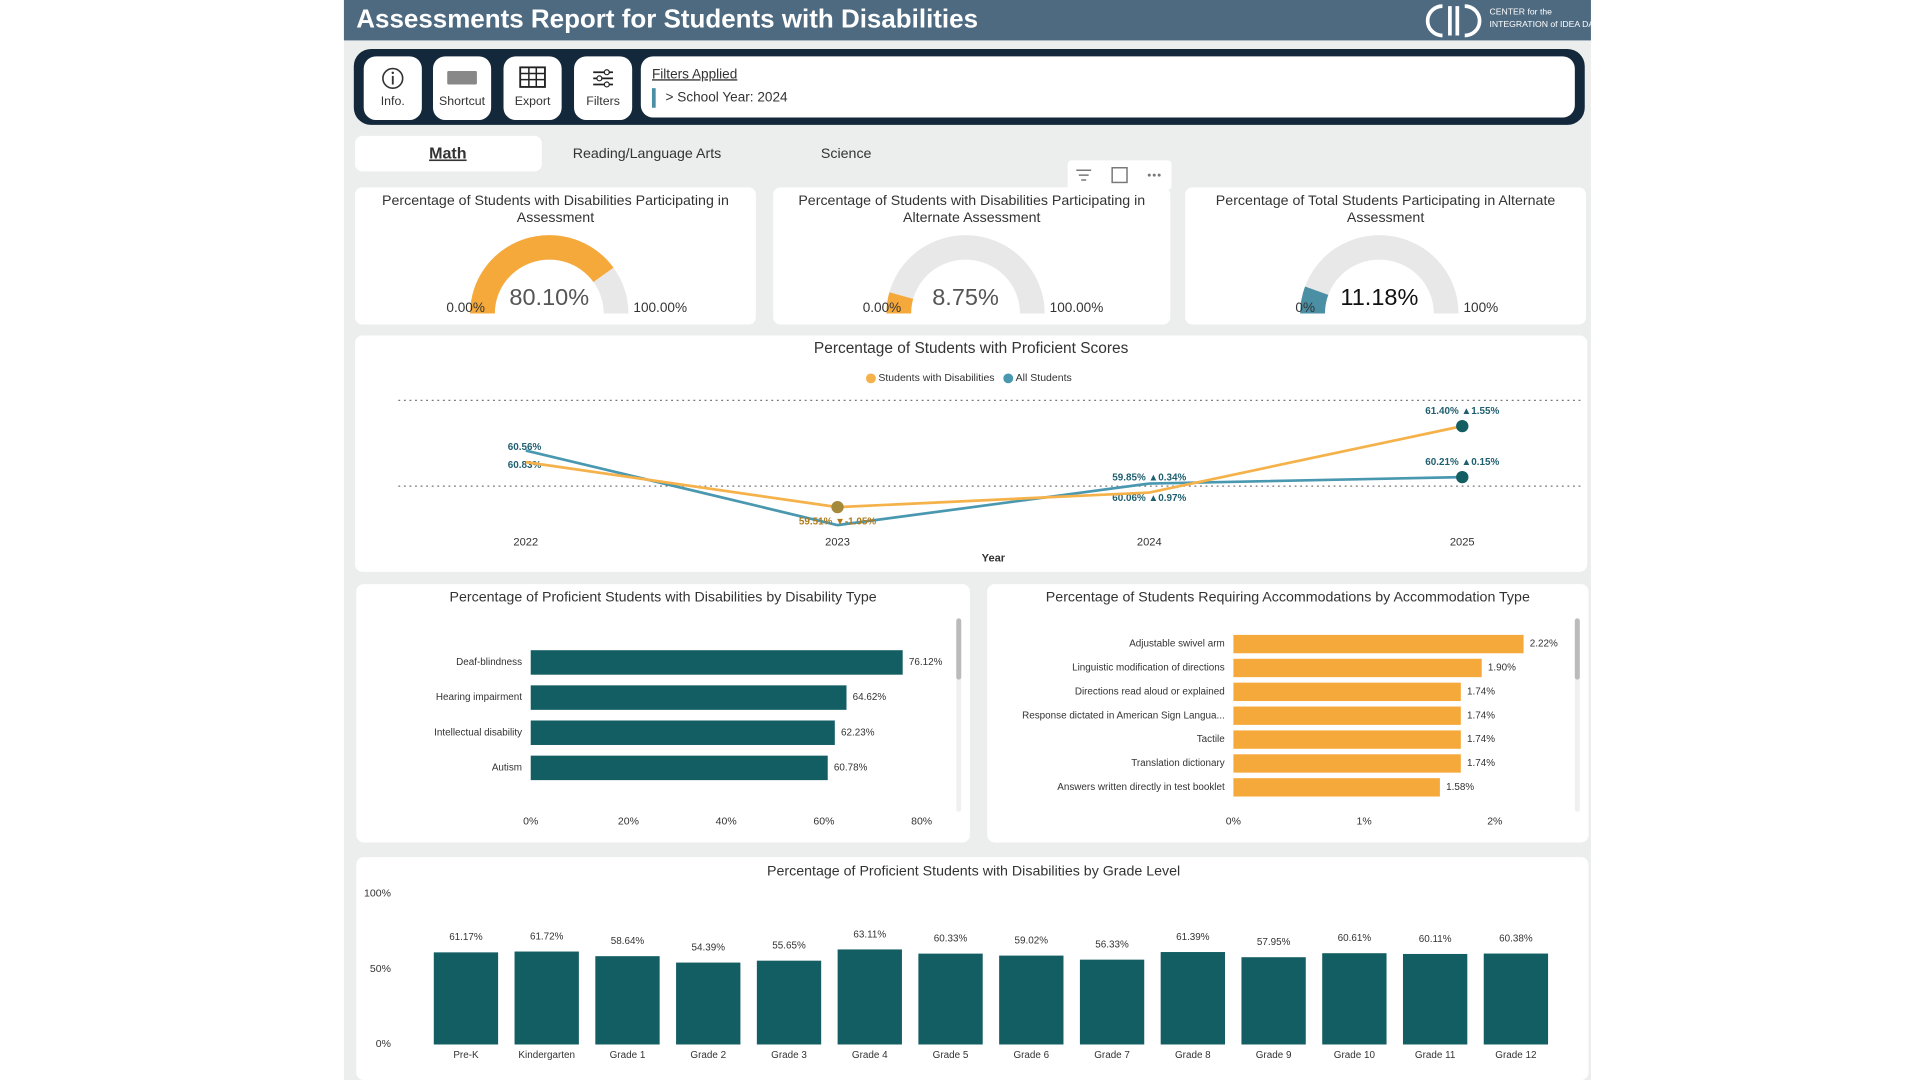 The image size is (1920, 1080). I want to click on x-tick-label: Grade 1, so click(628, 1055).